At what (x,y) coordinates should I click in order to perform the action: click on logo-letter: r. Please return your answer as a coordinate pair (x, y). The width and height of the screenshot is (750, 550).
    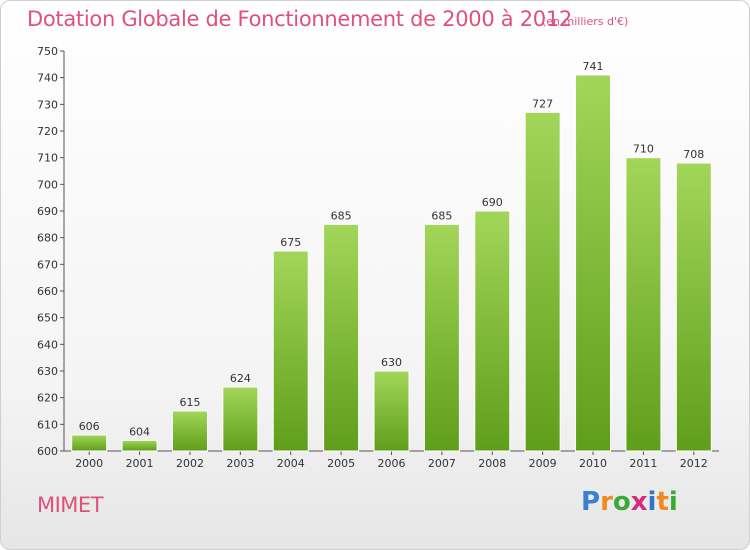
    Looking at the image, I should click on (606, 502).